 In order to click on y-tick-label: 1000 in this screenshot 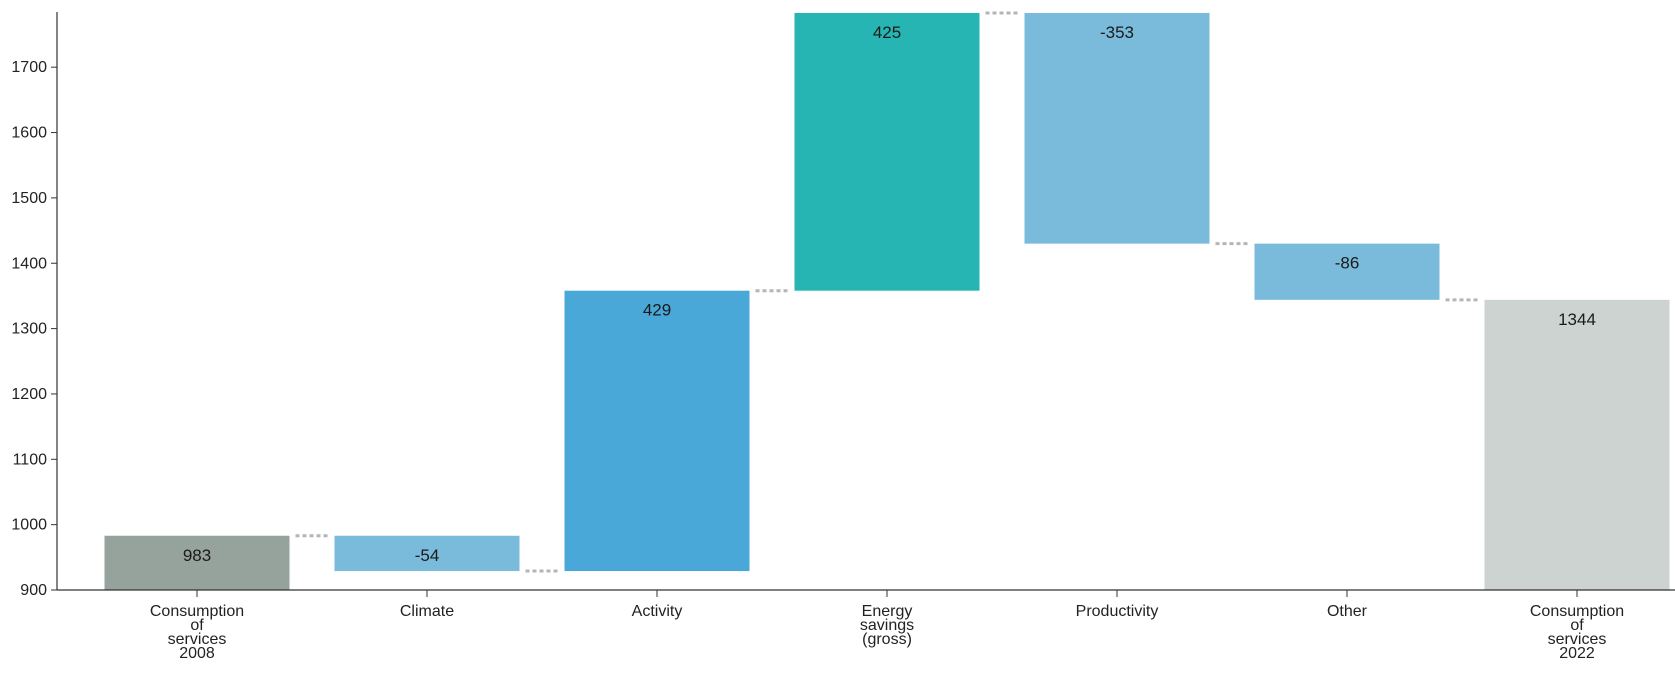, I will do `click(29, 525)`.